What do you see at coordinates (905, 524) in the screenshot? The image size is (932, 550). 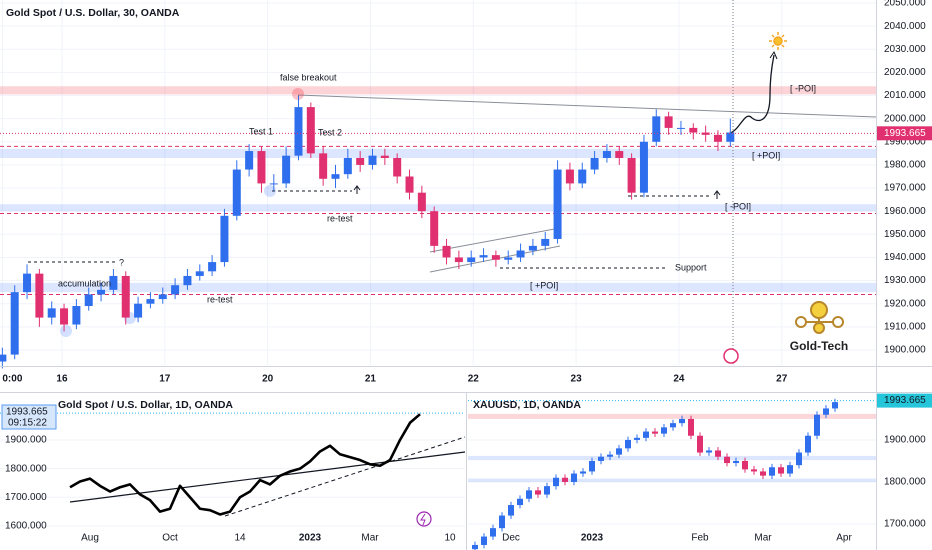 I see `y-tick-label: 1700.000` at bounding box center [905, 524].